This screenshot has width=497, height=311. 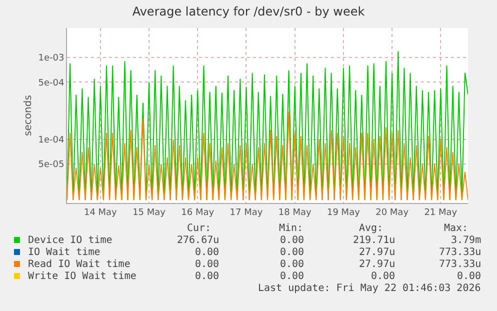 I want to click on y-tick-label: 5e-04, so click(x=51, y=83).